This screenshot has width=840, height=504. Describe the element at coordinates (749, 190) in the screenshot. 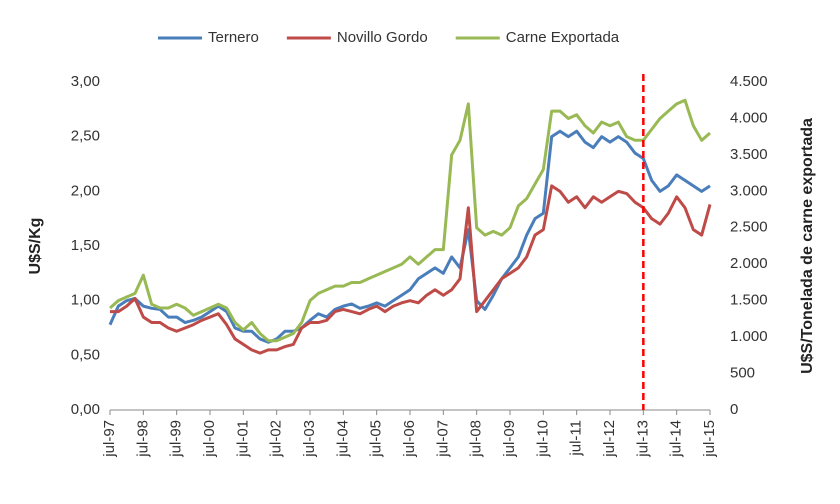

I see `tick-label: 3.000` at that location.